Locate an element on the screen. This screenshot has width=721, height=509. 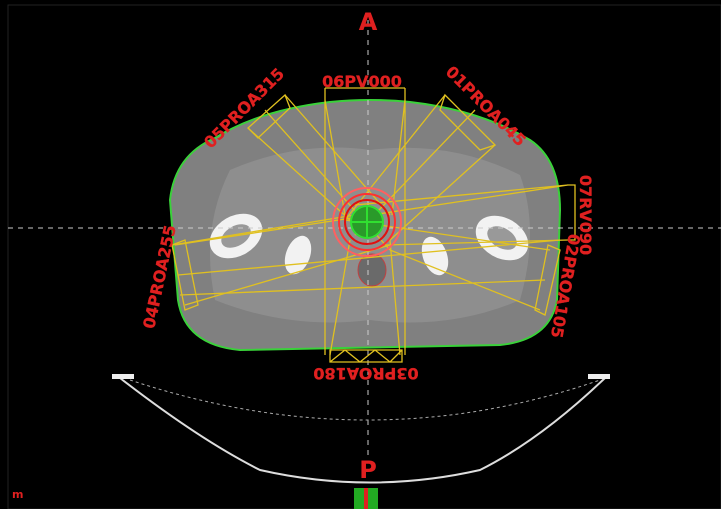
isodose is located at coordinates (367, 222).